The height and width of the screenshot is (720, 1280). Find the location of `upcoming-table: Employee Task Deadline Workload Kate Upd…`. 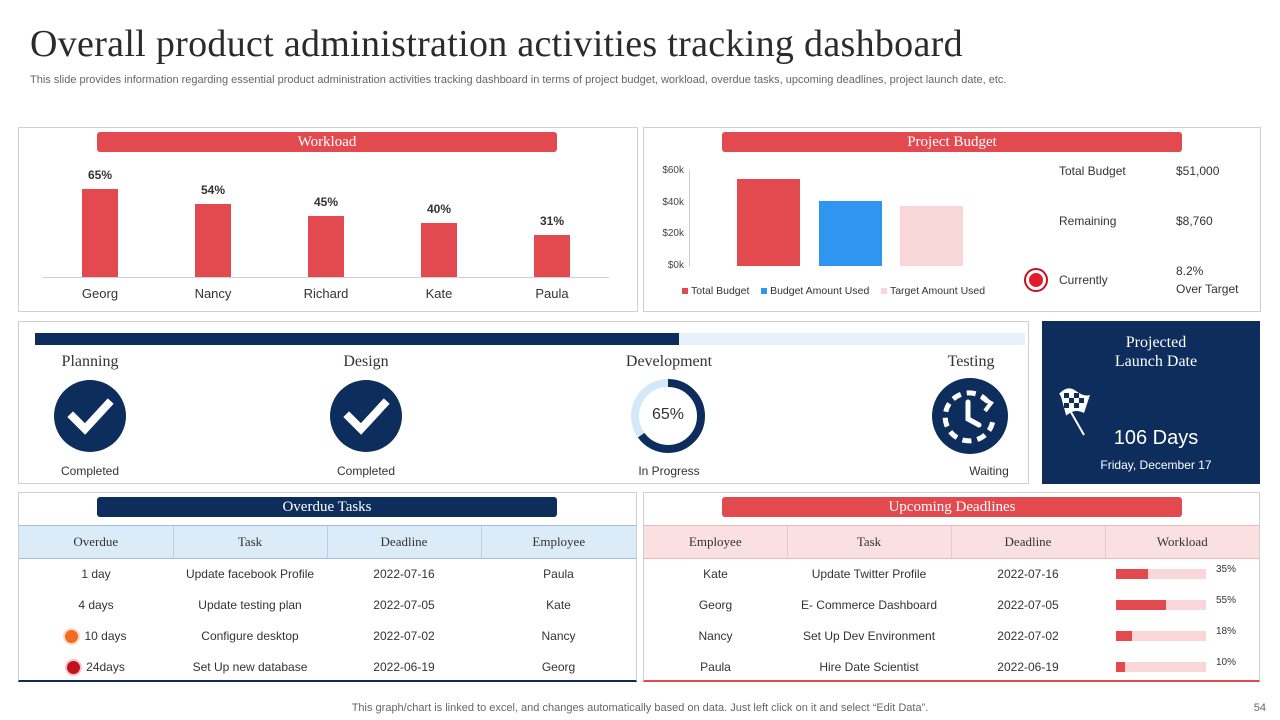

upcoming-table: Employee Task Deadline Workload Kate Upd… is located at coordinates (951, 604).